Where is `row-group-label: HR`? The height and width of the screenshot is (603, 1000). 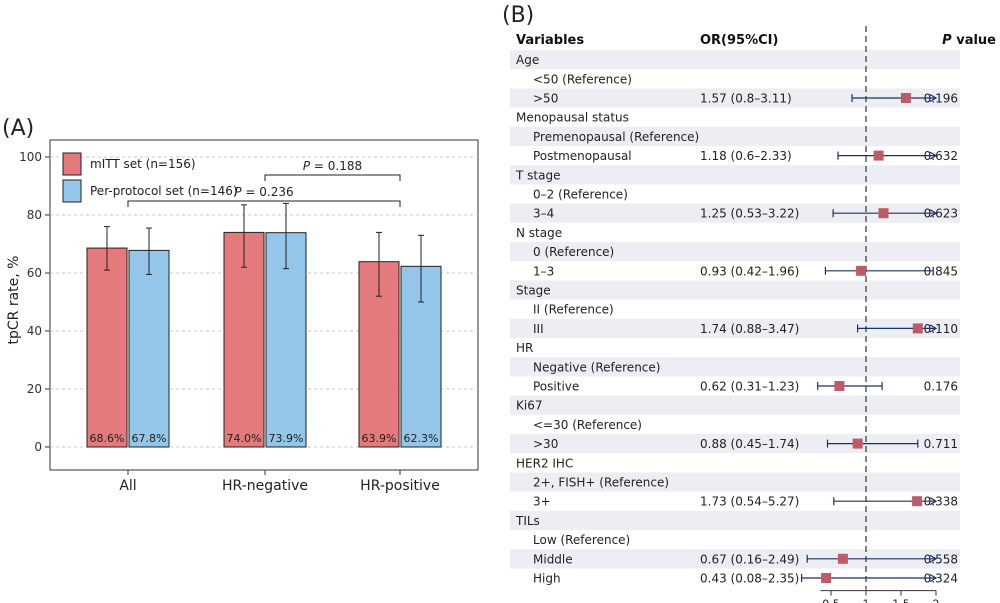
row-group-label: HR is located at coordinates (524, 348).